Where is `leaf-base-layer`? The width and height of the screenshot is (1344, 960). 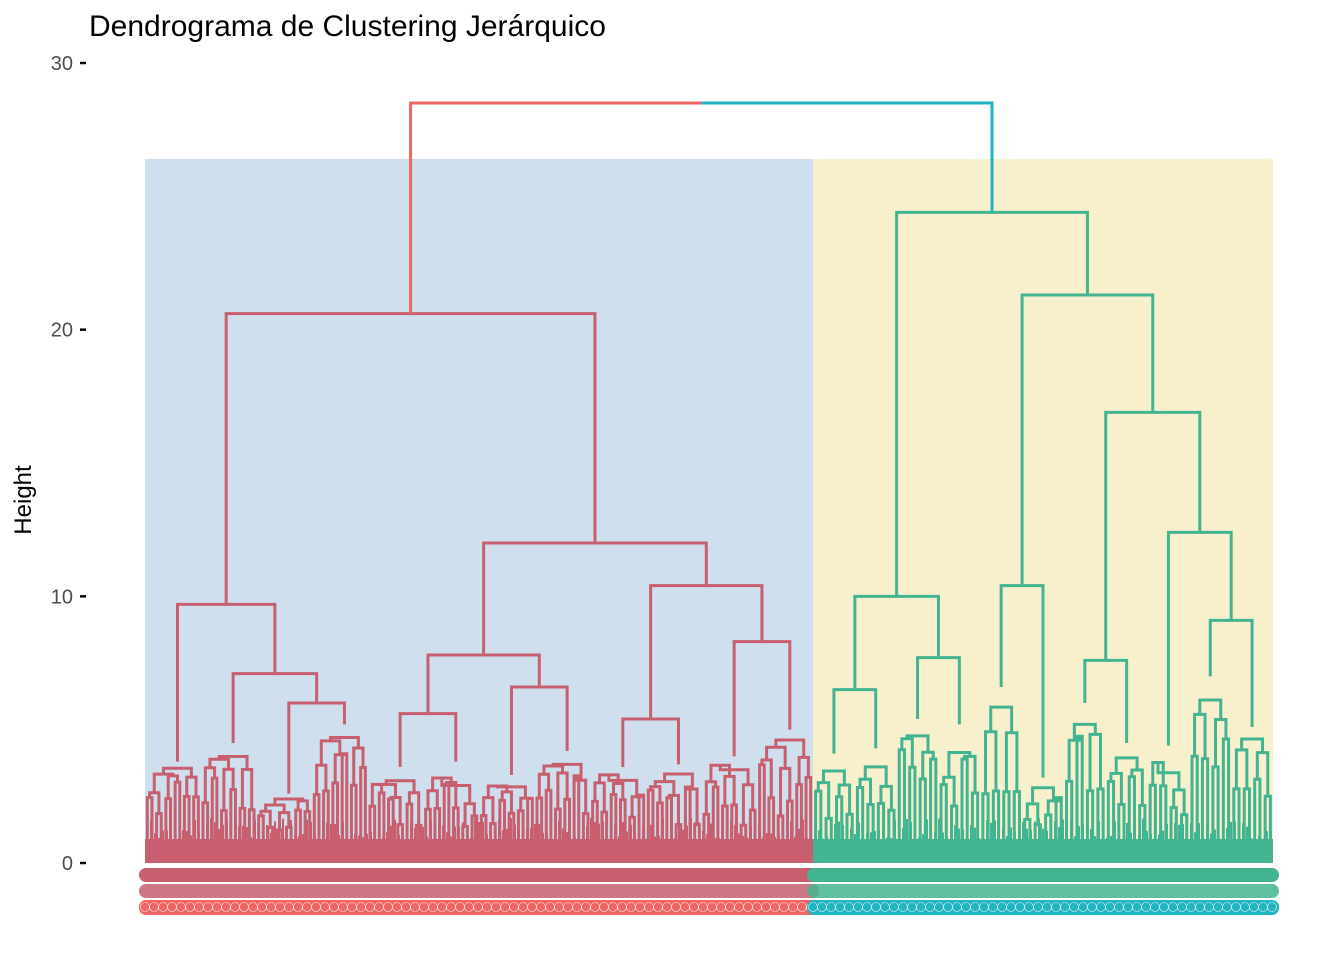
leaf-base-layer is located at coordinates (709, 841).